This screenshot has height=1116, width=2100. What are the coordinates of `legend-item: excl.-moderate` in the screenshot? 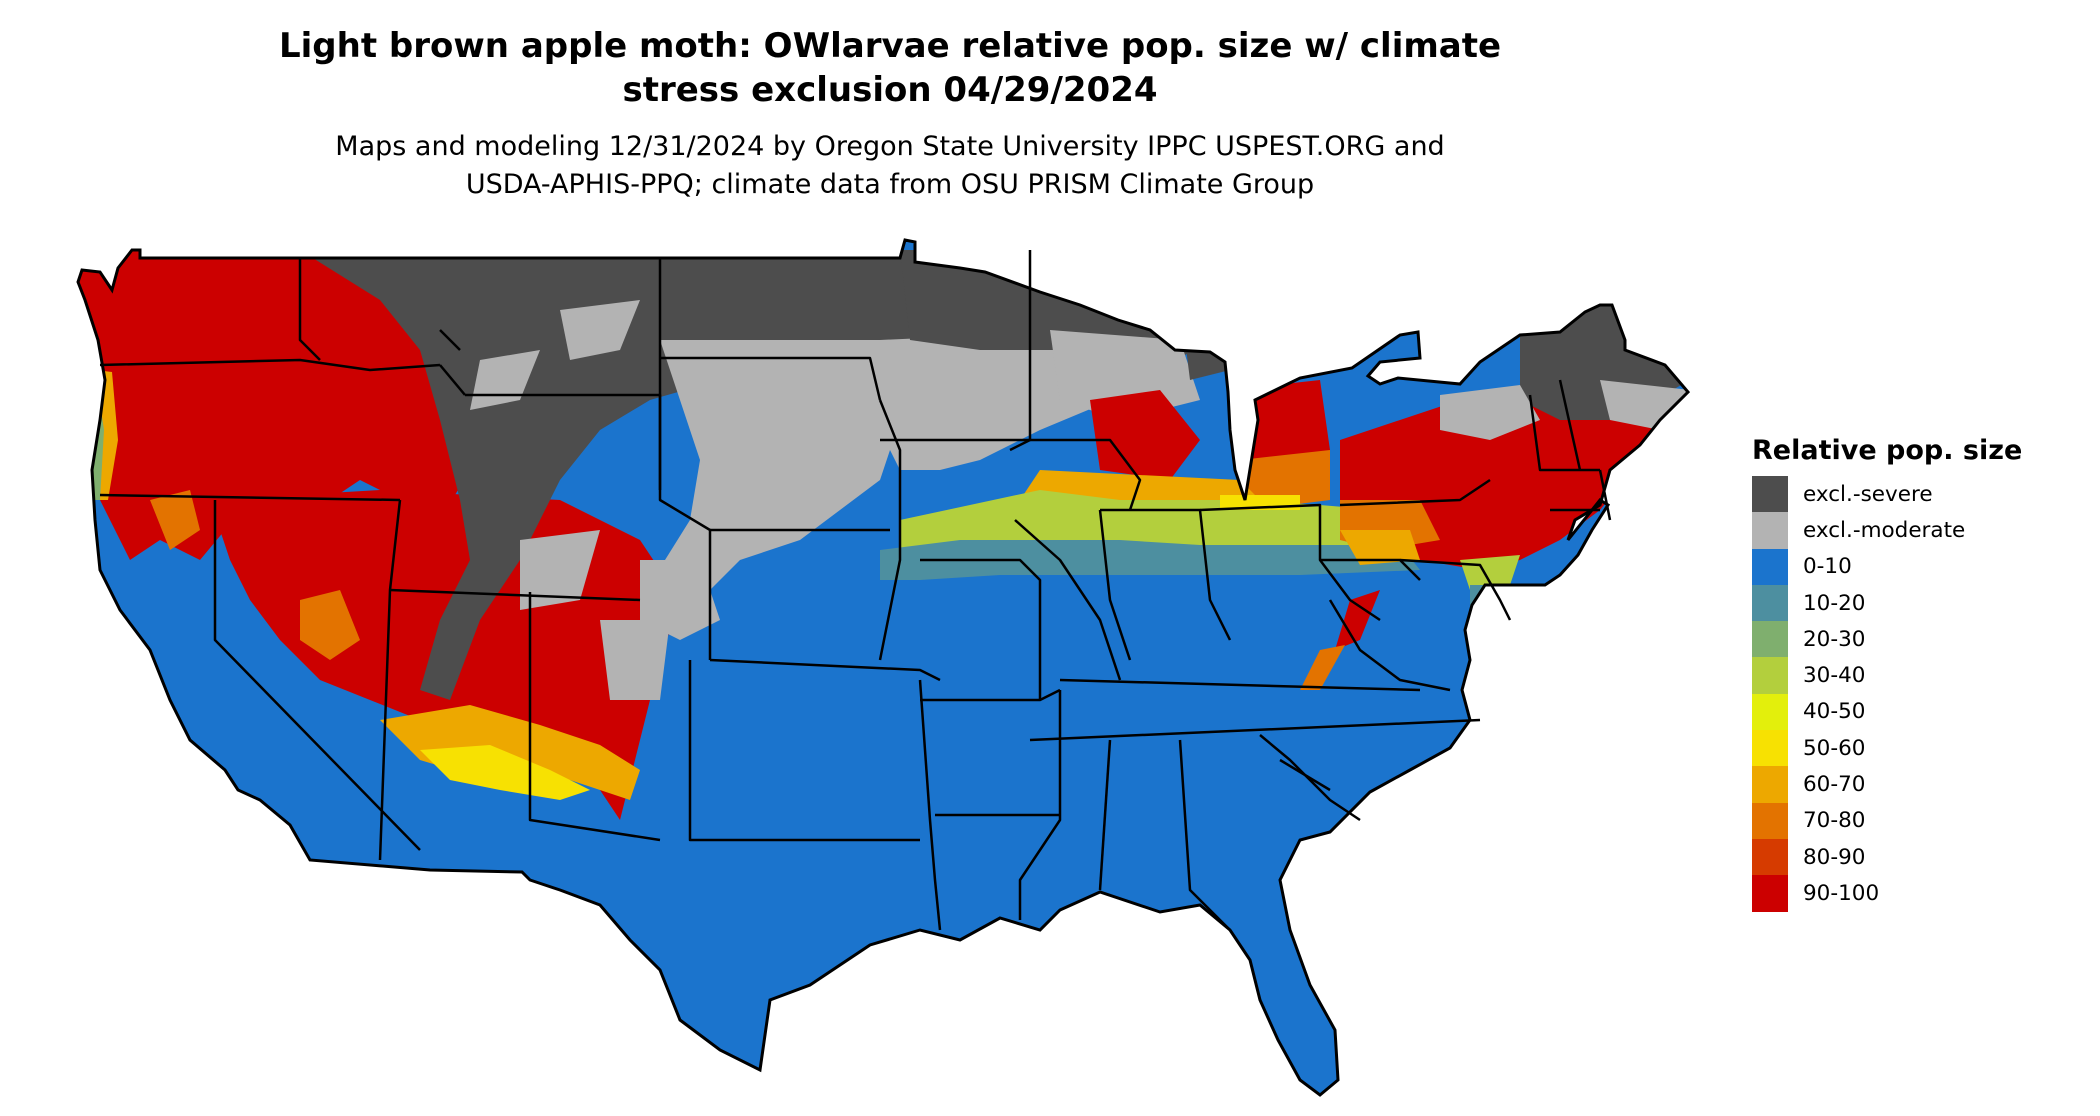 It's located at (1917, 530).